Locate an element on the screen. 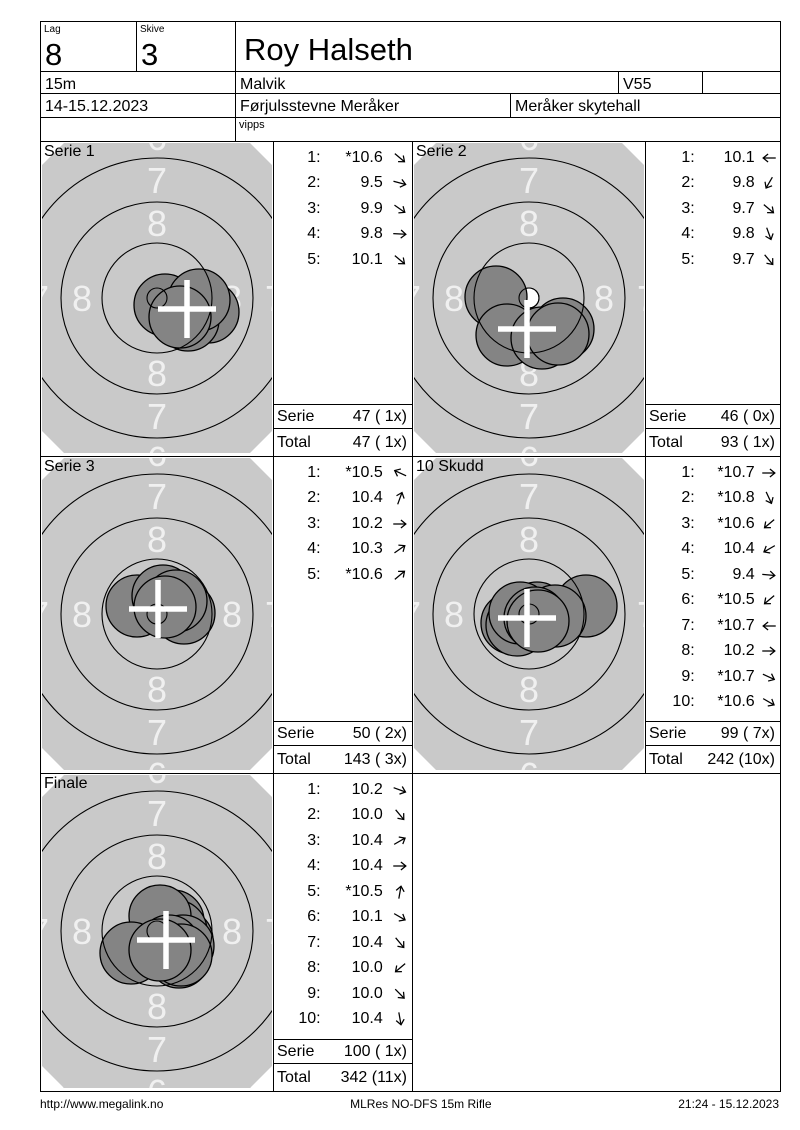 The height and width of the screenshot is (1130, 800). shot-value: *10.6 is located at coordinates (736, 523).